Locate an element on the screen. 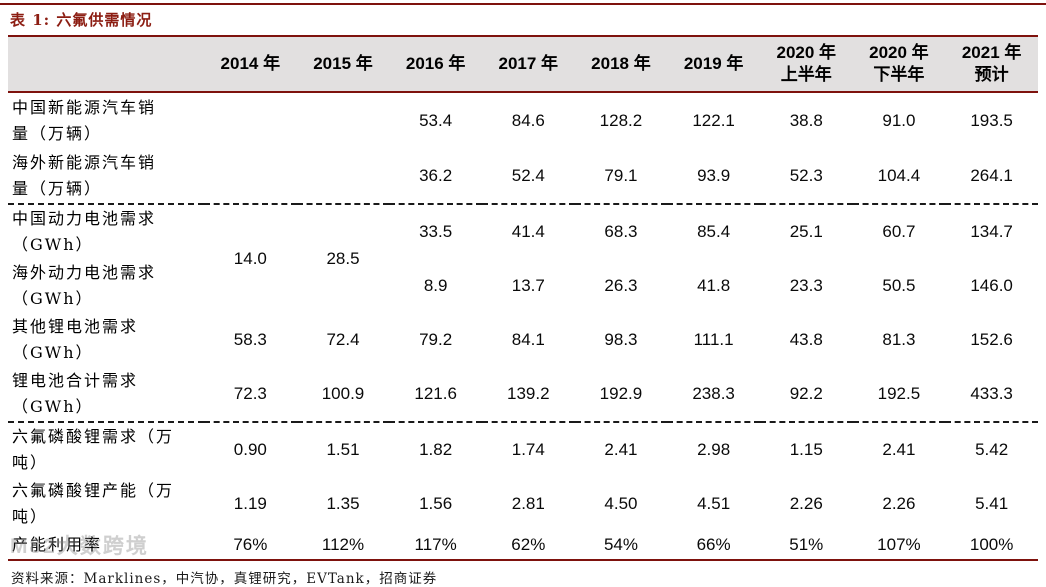  table-cell: 52.3 is located at coordinates (806, 176).